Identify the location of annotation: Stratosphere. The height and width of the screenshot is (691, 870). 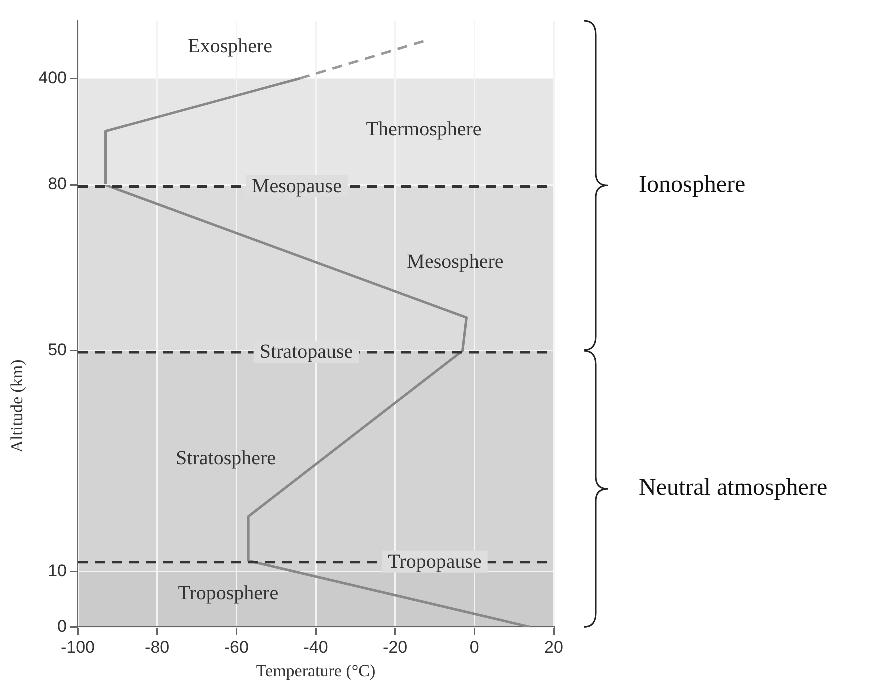
(226, 458).